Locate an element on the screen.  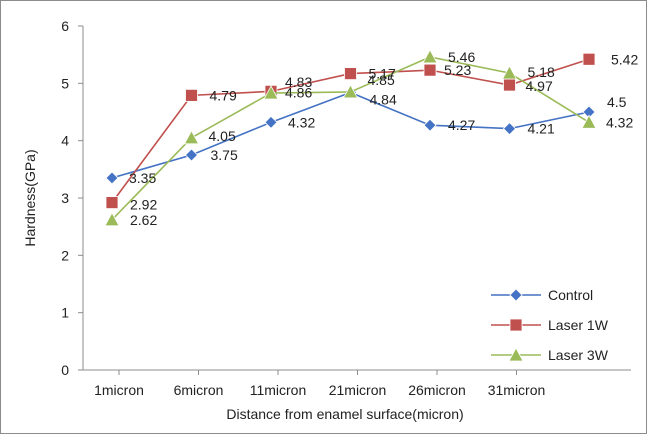
laser-1w-data-label: 4.79 is located at coordinates (223, 95).